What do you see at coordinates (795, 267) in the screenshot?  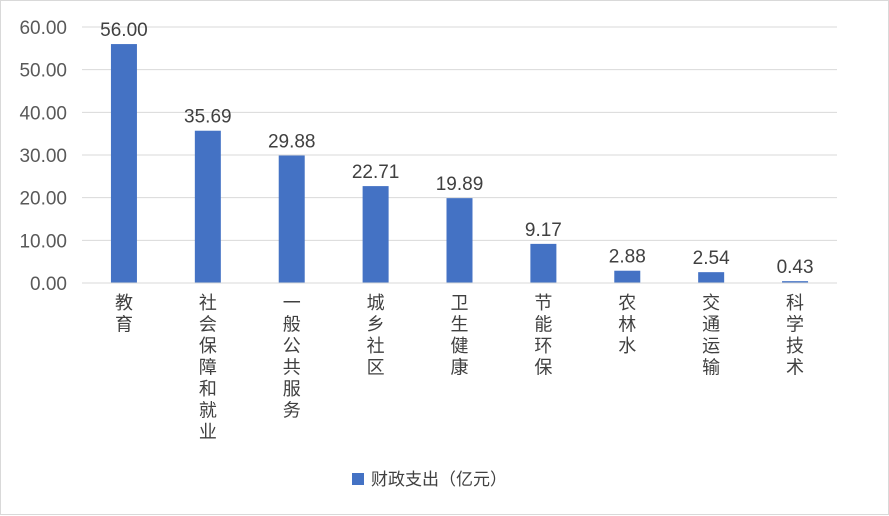 I see `data-label: 0.43` at bounding box center [795, 267].